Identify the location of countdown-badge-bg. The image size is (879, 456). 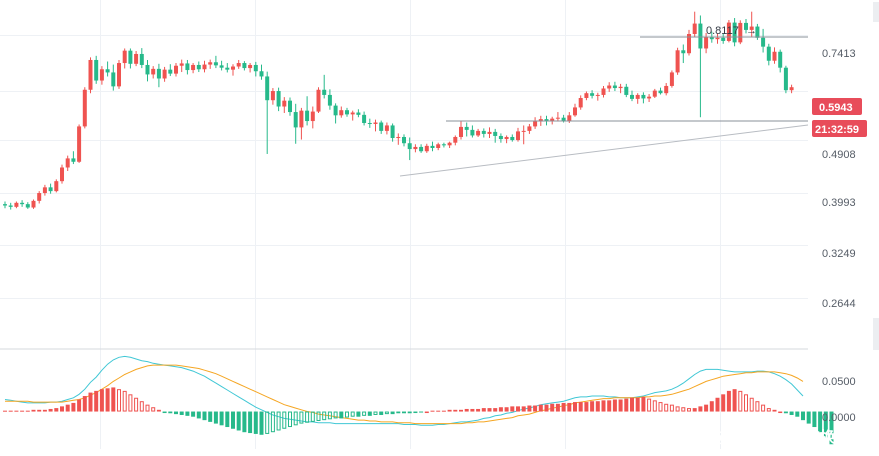
(839, 128).